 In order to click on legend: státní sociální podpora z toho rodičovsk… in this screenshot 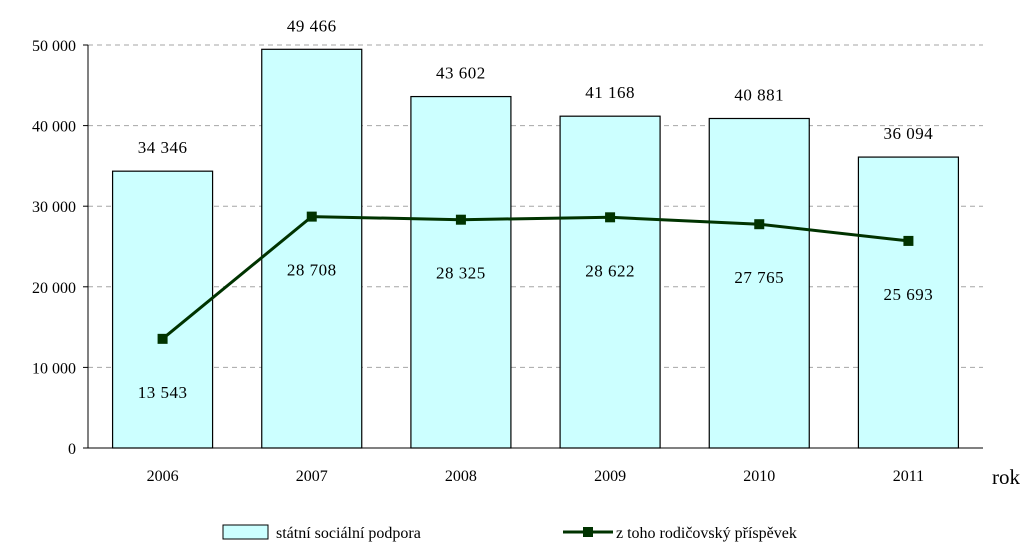, I will do `click(509, 533)`.